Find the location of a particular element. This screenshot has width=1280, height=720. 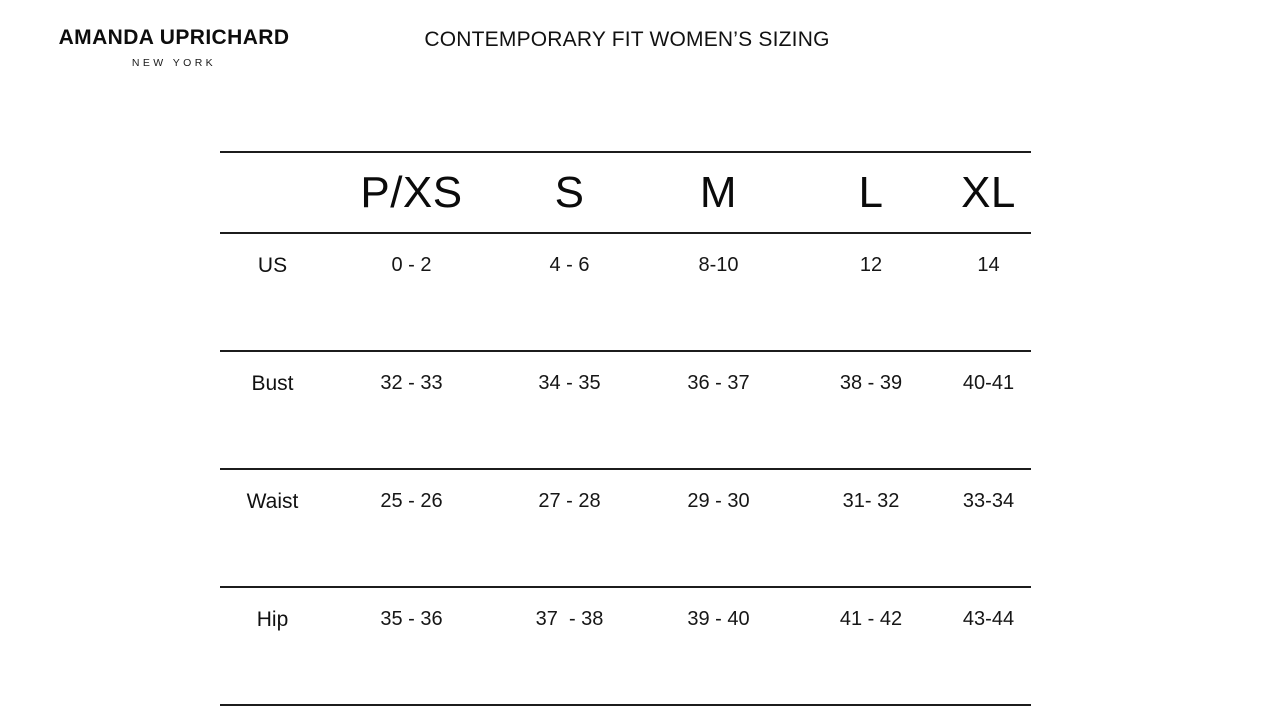

brand-name: AMANDA UPRICHARD is located at coordinates (174, 37).